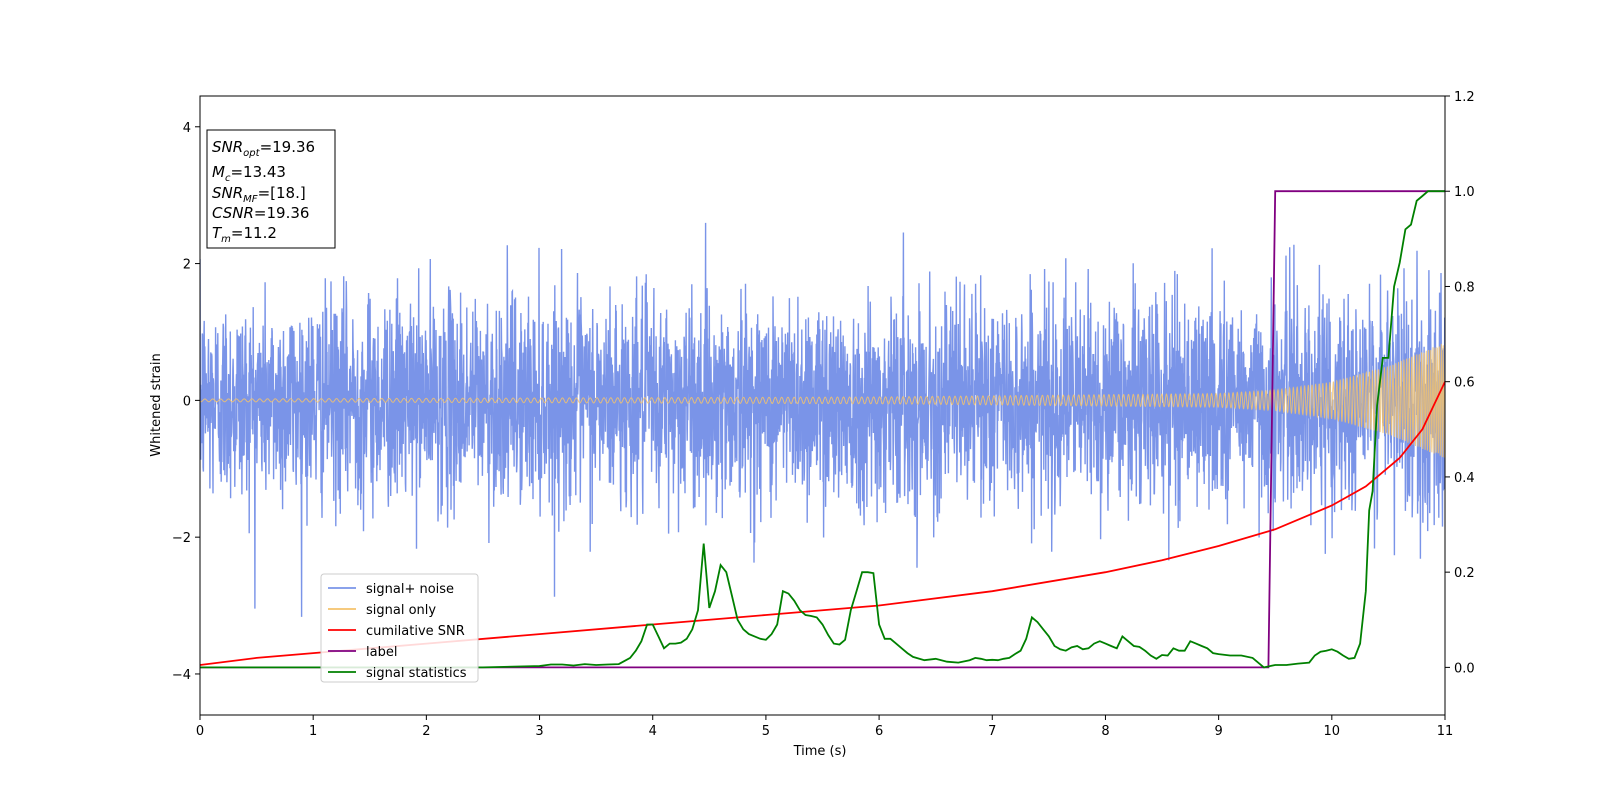 Image resolution: width=1600 pixels, height=800 pixels. What do you see at coordinates (1105, 731) in the screenshot?
I see `x-tick-label: 8` at bounding box center [1105, 731].